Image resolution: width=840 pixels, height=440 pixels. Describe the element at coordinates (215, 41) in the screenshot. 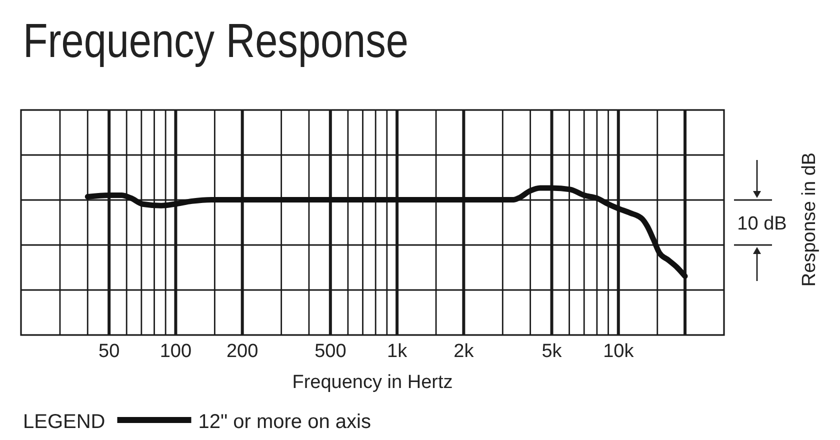

I see `chart-title: Frequency Response` at that location.